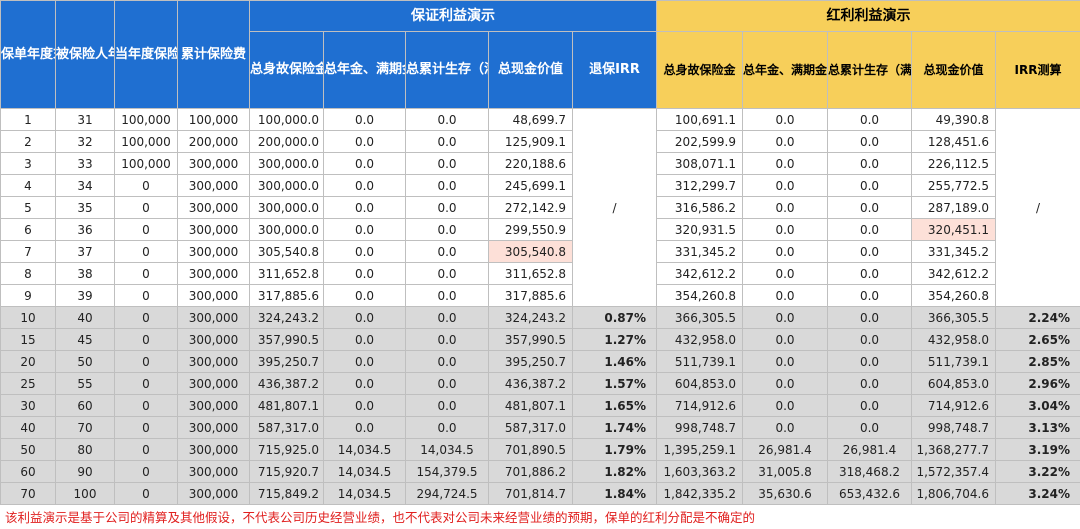  What do you see at coordinates (530, 383) in the screenshot?
I see `cell-g-cash-value: 436,387.2` at bounding box center [530, 383].